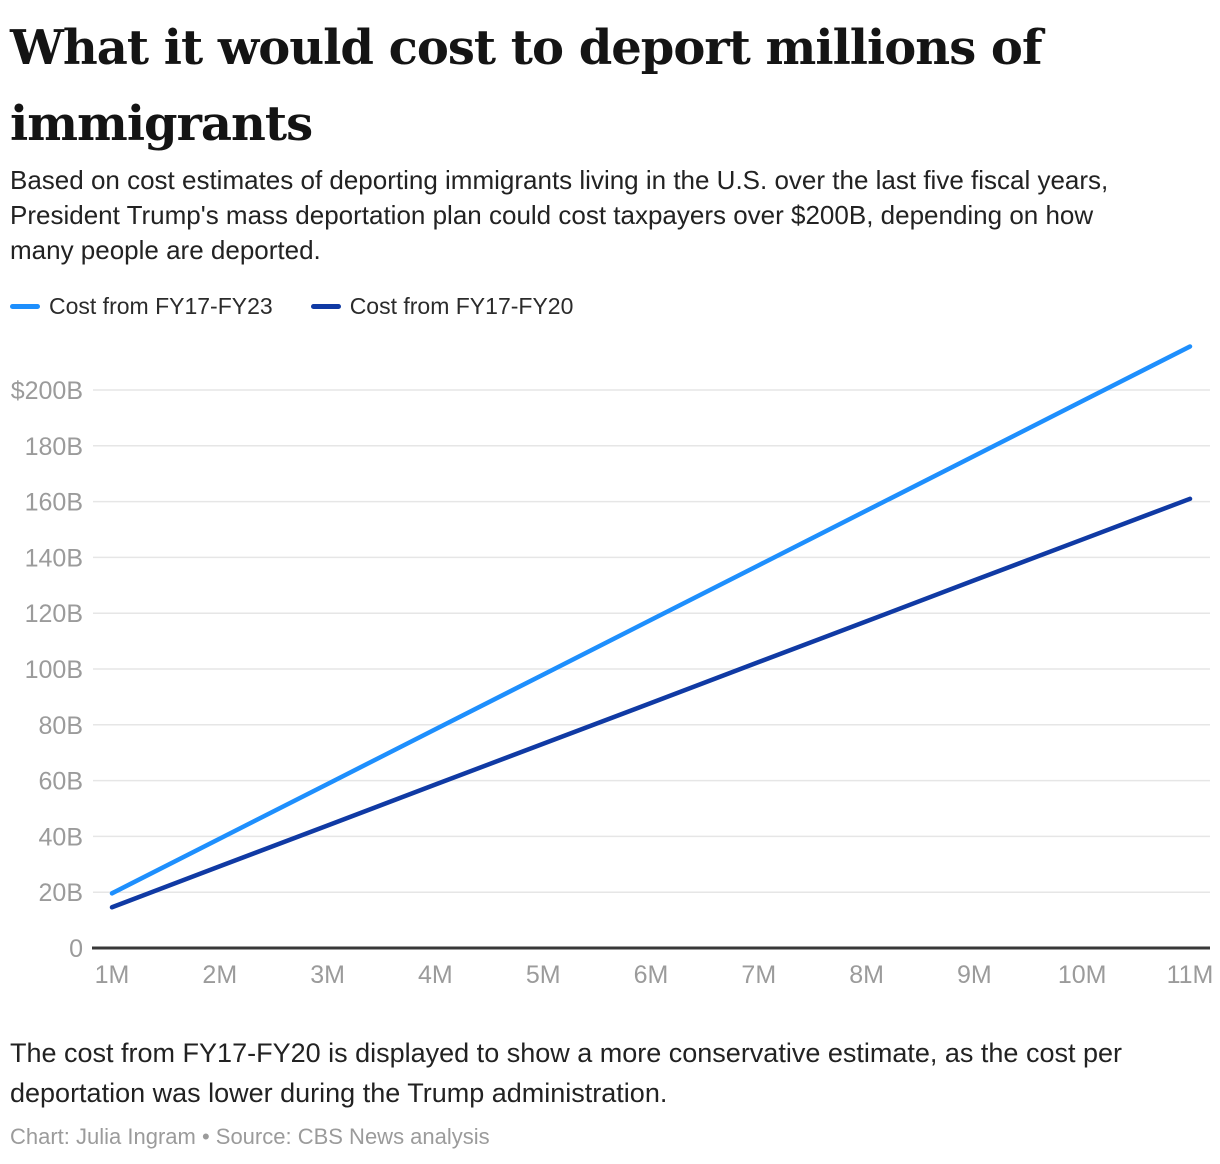 Image resolution: width=1220 pixels, height=1164 pixels. What do you see at coordinates (61, 837) in the screenshot?
I see `y-tick-label: 40B` at bounding box center [61, 837].